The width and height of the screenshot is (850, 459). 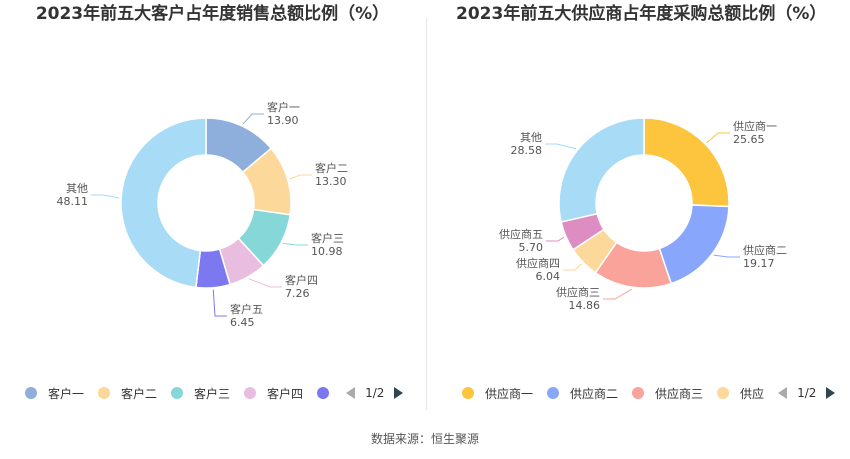 What do you see at coordinates (531, 247) in the screenshot?
I see `slice-label-value: 5.70` at bounding box center [531, 247].